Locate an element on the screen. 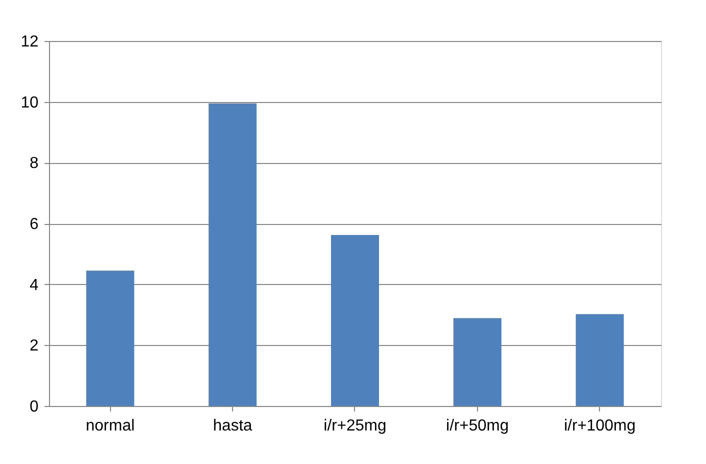 Image resolution: width=706 pixels, height=464 pixels. y-tick-label: 4 is located at coordinates (34, 285).